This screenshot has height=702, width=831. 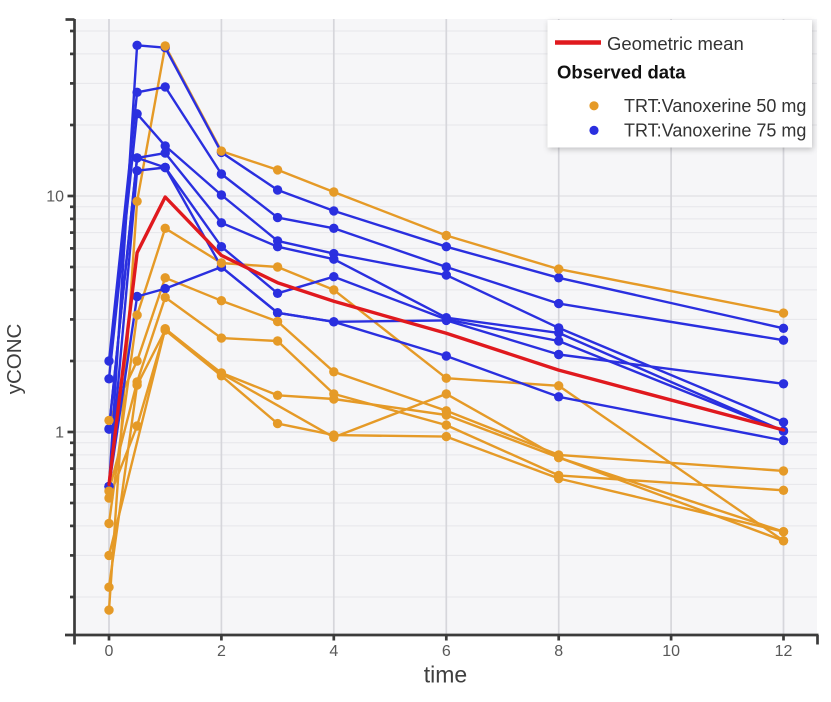 I want to click on svg-text: Geometric mean, so click(x=675, y=43).